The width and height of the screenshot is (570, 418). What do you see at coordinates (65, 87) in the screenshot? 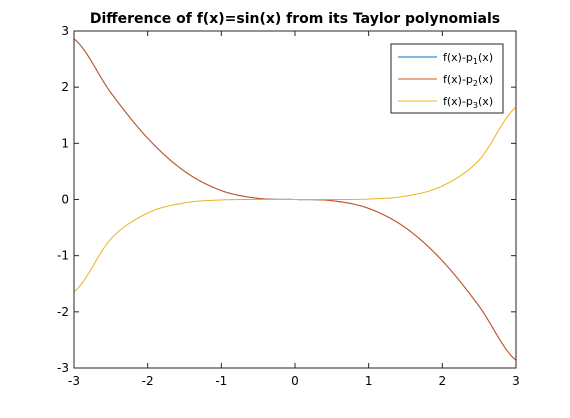
I see `y-tick-label: 2` at bounding box center [65, 87].